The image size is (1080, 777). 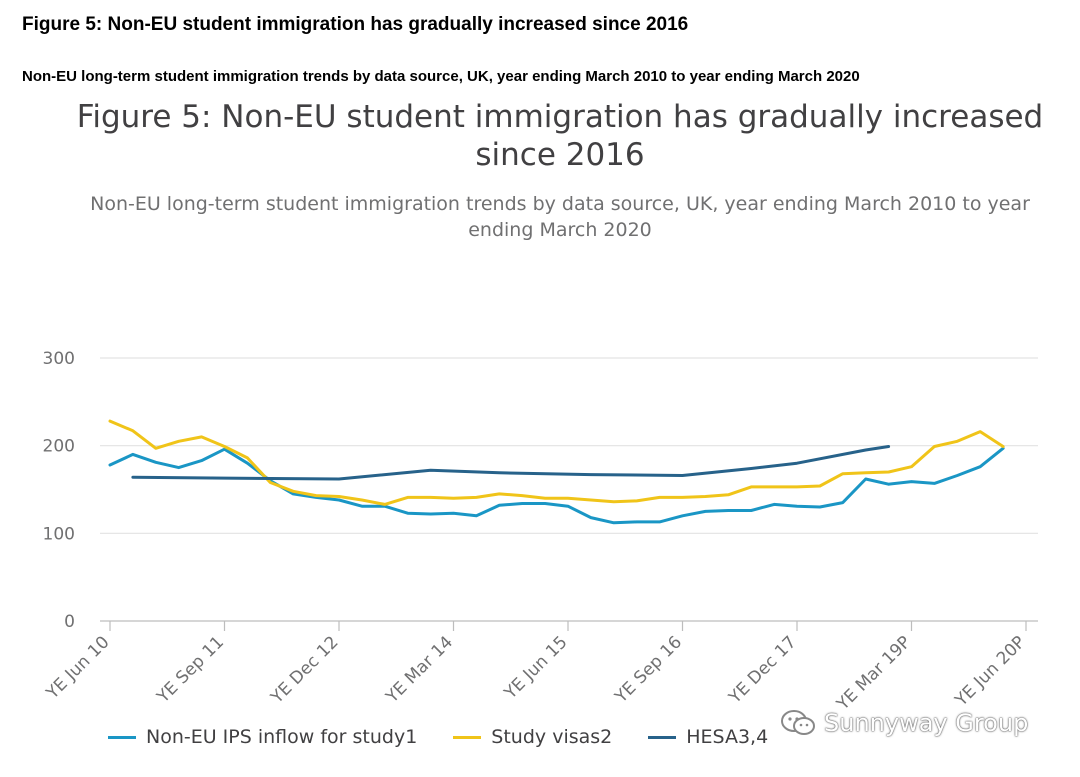 I want to click on series-line-visas, so click(x=556, y=462).